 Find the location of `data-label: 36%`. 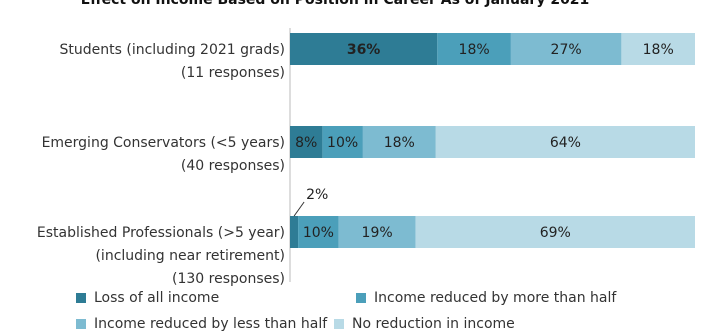

data-label: 36% is located at coordinates (364, 50).